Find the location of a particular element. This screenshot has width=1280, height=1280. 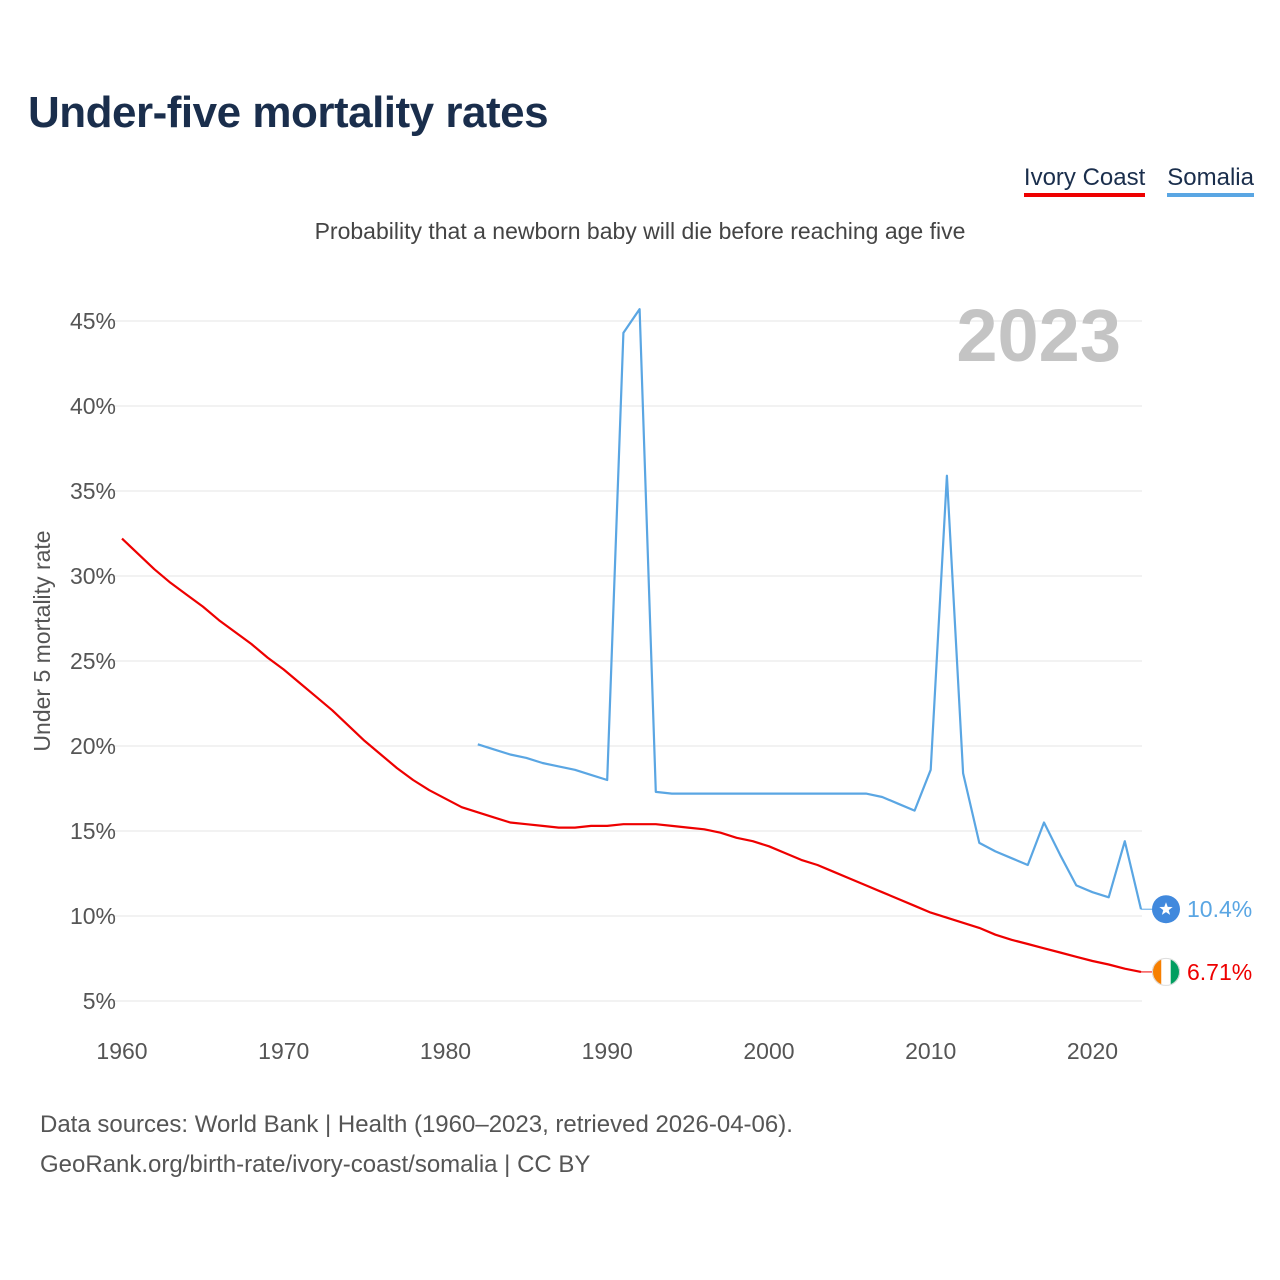

y-tick-label: 15% is located at coordinates (93, 831).